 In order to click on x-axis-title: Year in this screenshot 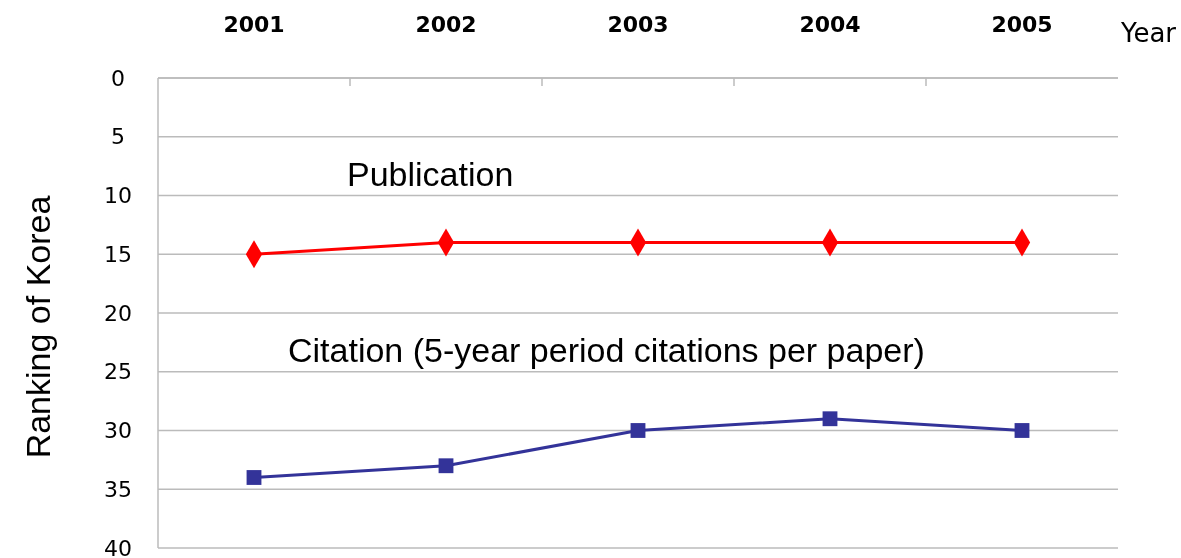, I will do `click(1148, 33)`.